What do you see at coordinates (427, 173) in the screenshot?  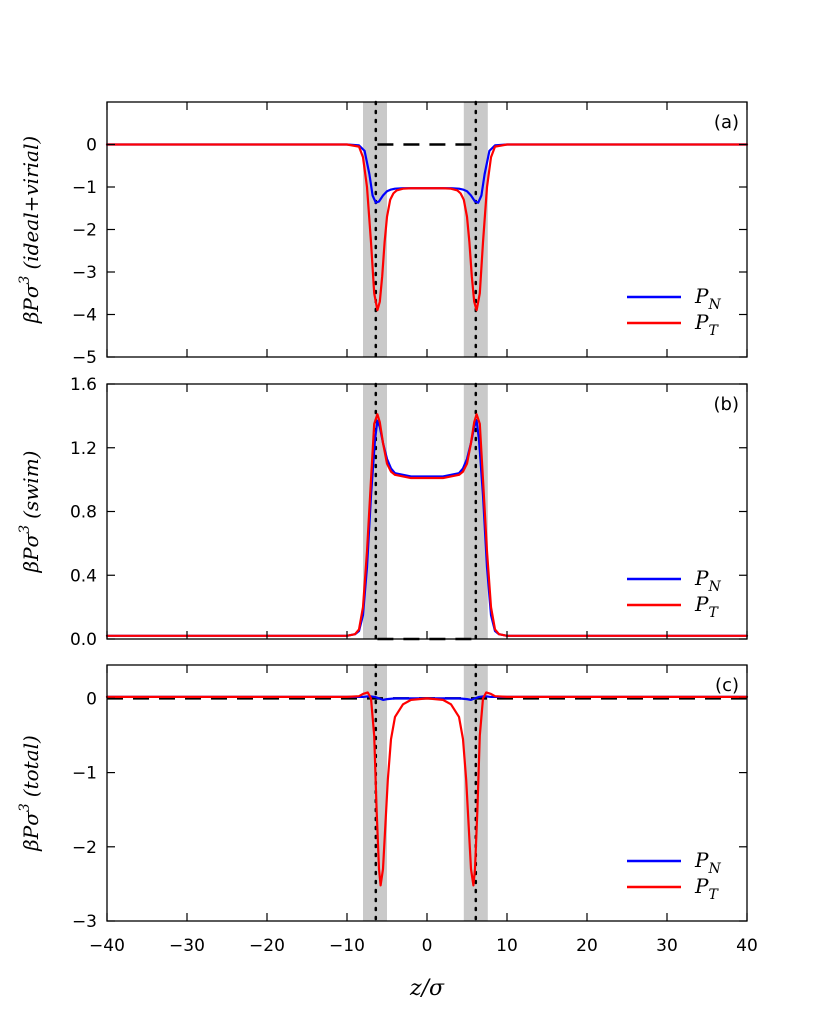 I see `series-line-p-n` at bounding box center [427, 173].